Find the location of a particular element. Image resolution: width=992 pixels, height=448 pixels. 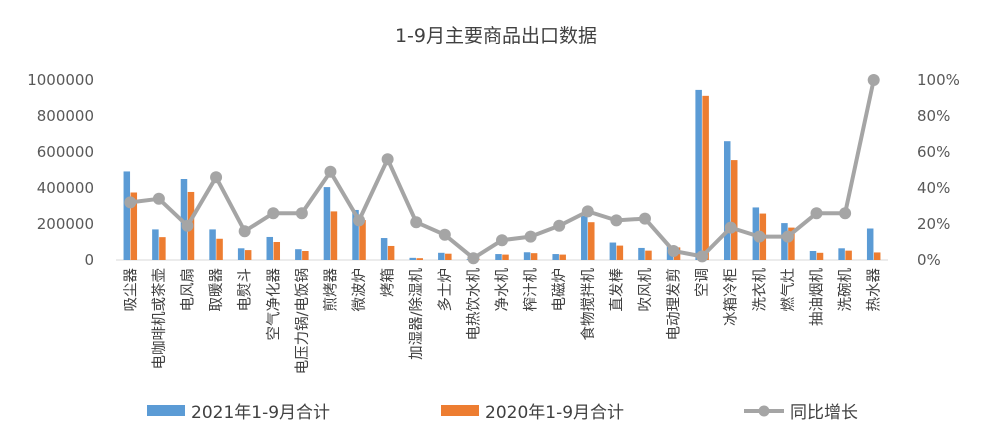

legend-swatch-2020 is located at coordinates (460, 410).